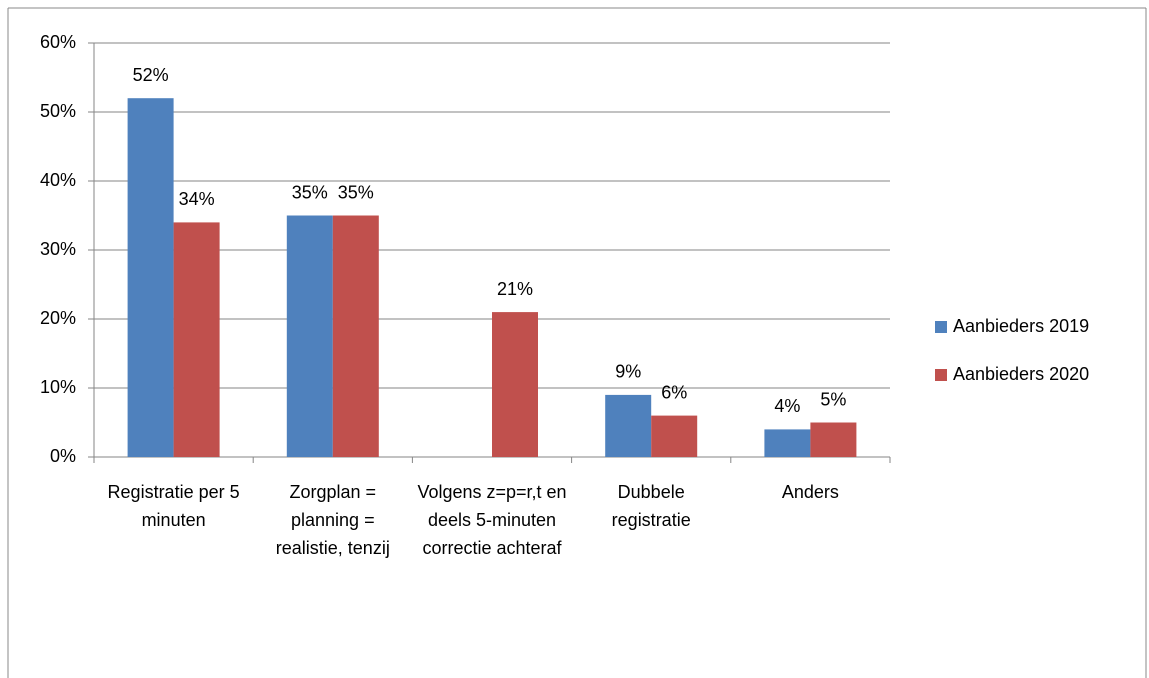 Image resolution: width=1149 pixels, height=678 pixels. Describe the element at coordinates (1021, 374) in the screenshot. I see `legend-label: Aanbieders 2020` at that location.